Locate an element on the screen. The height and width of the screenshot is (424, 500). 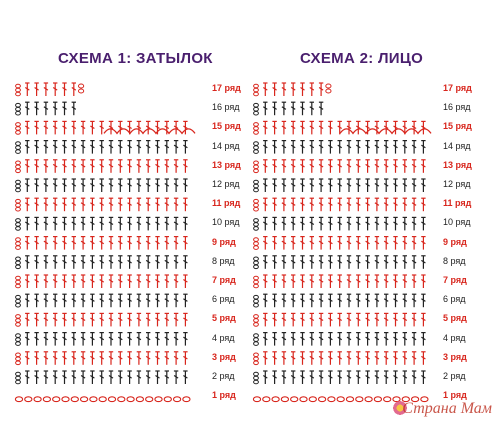
row-label: 1 ряд is located at coordinates (224, 395).